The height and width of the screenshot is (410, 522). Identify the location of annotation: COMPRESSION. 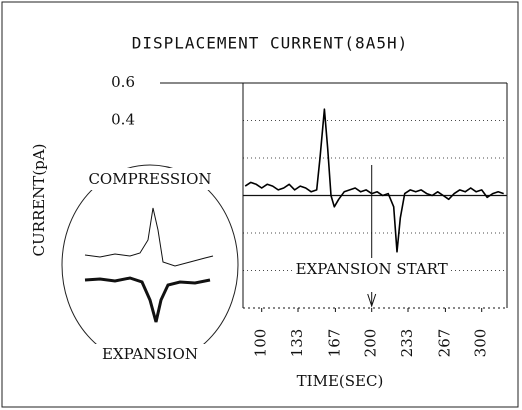
(149, 179).